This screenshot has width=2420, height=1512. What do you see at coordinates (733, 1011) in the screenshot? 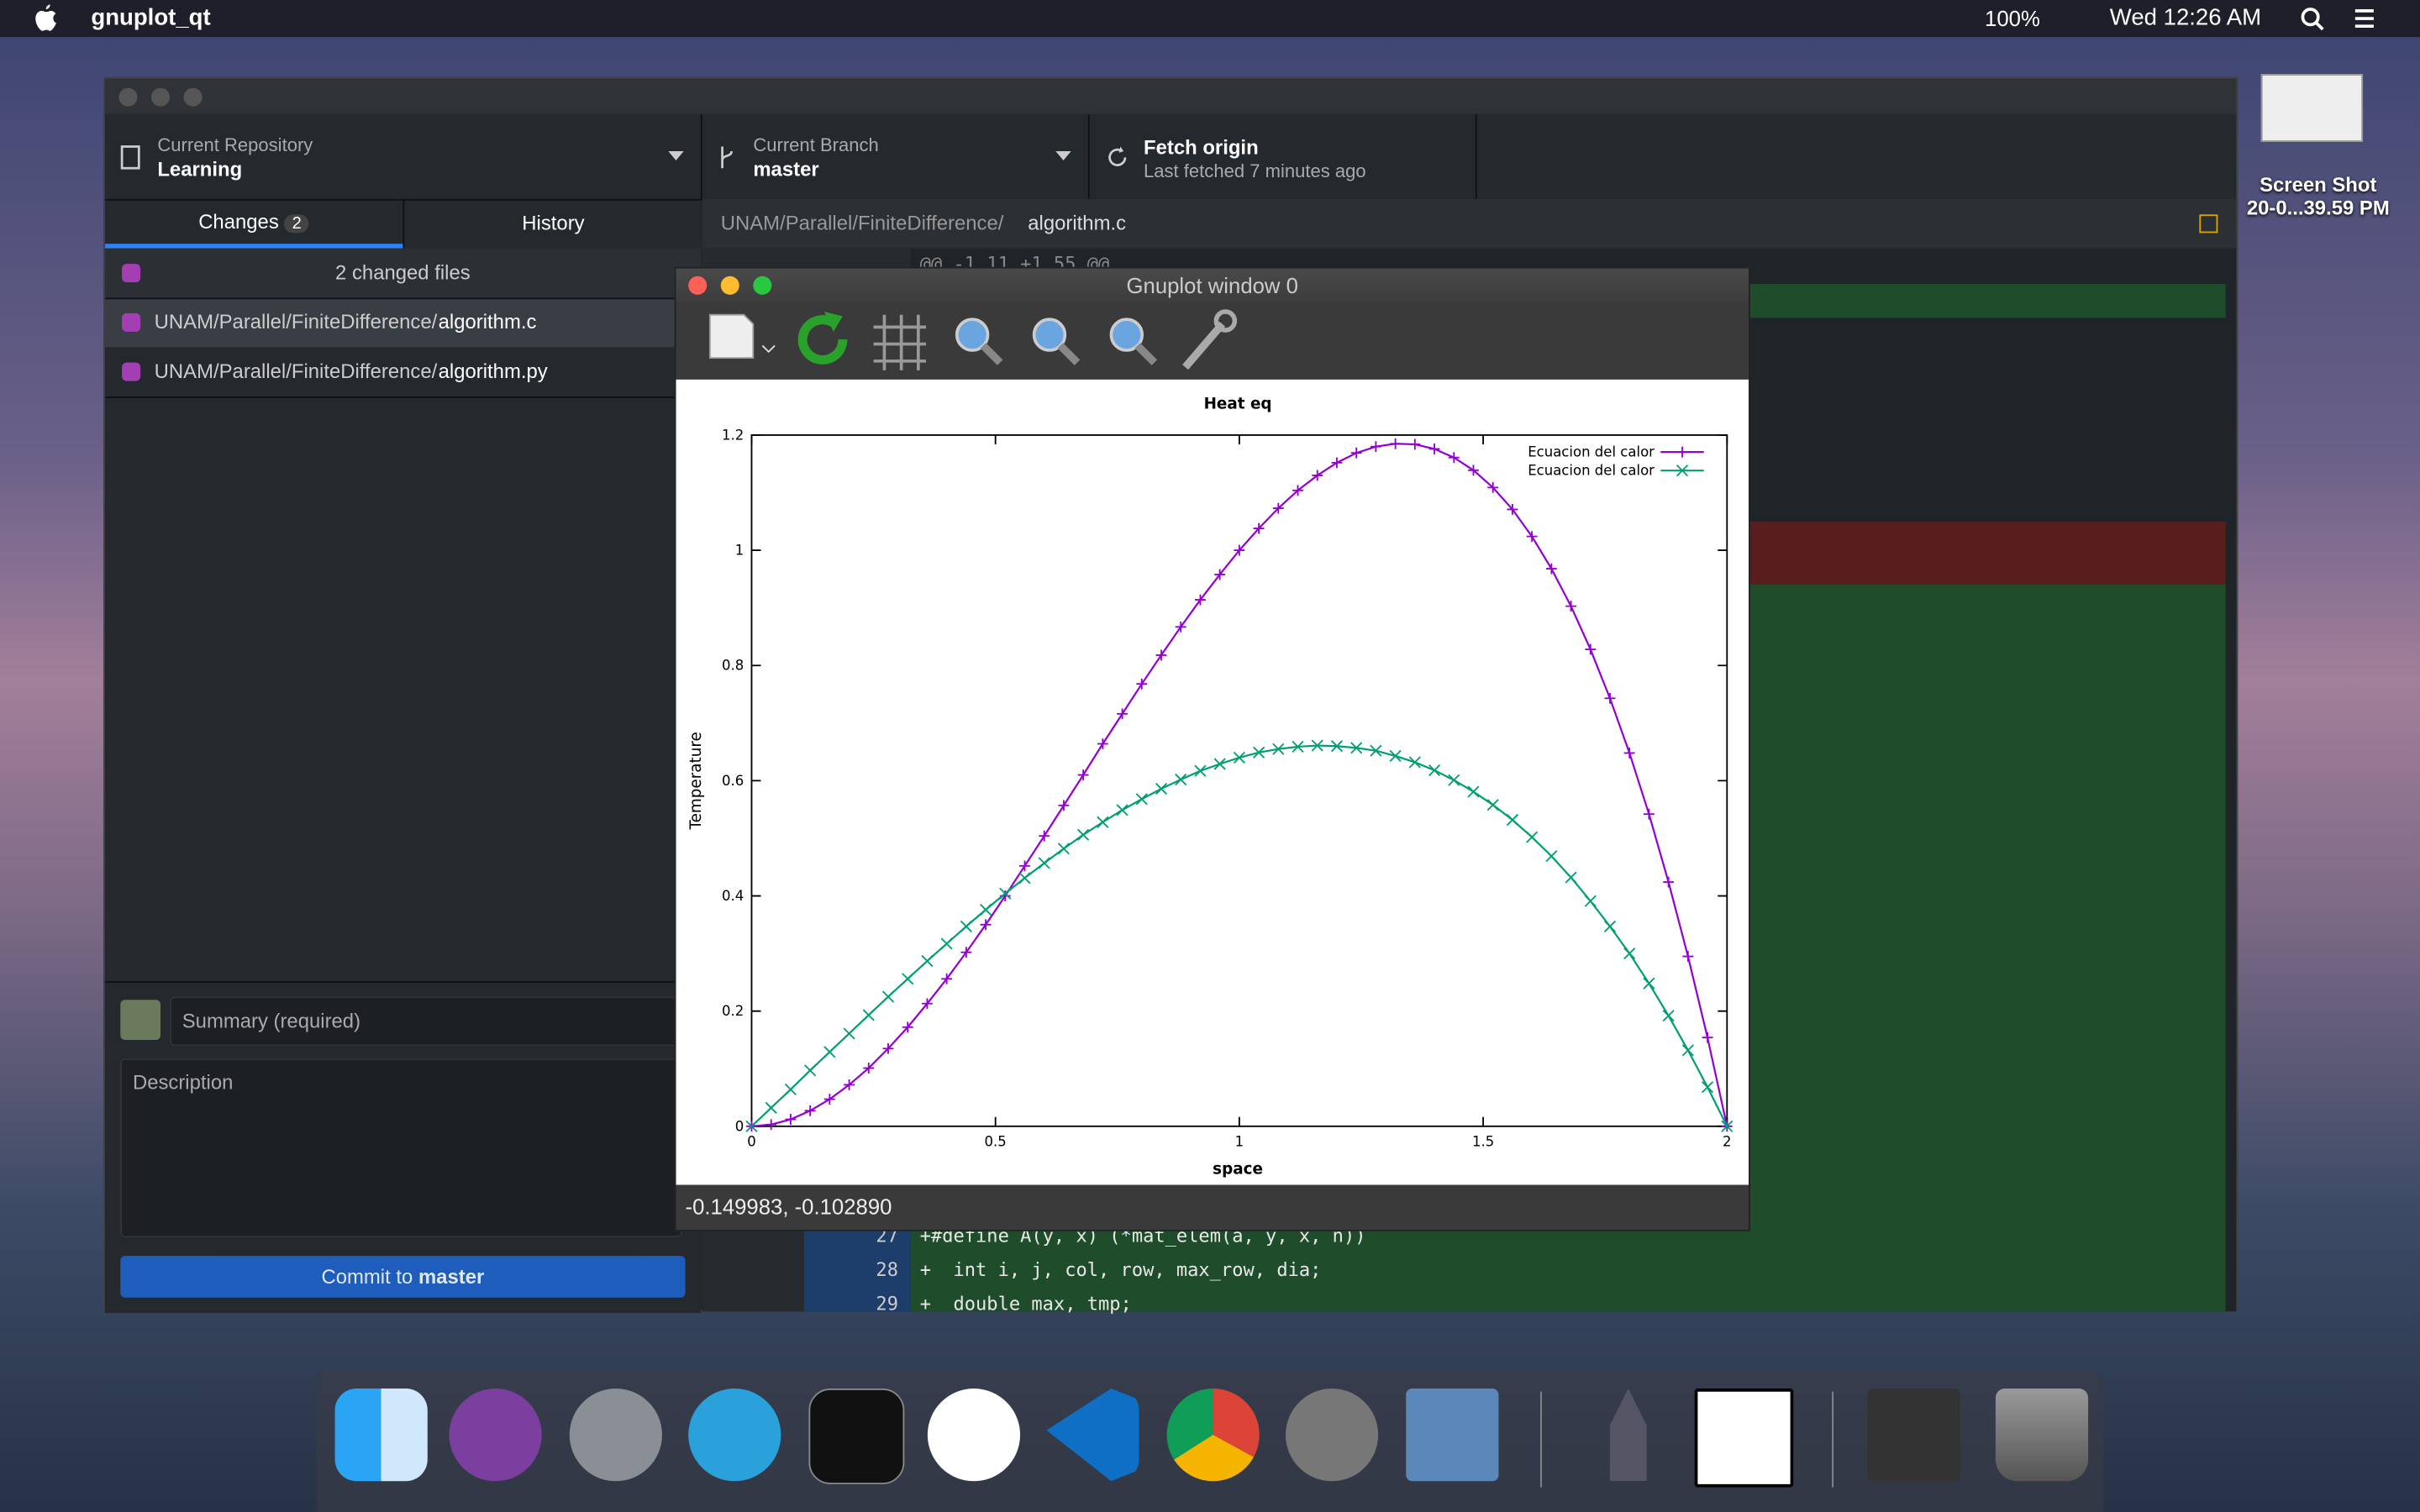
I see `y-tick-label: 0.2` at bounding box center [733, 1011].